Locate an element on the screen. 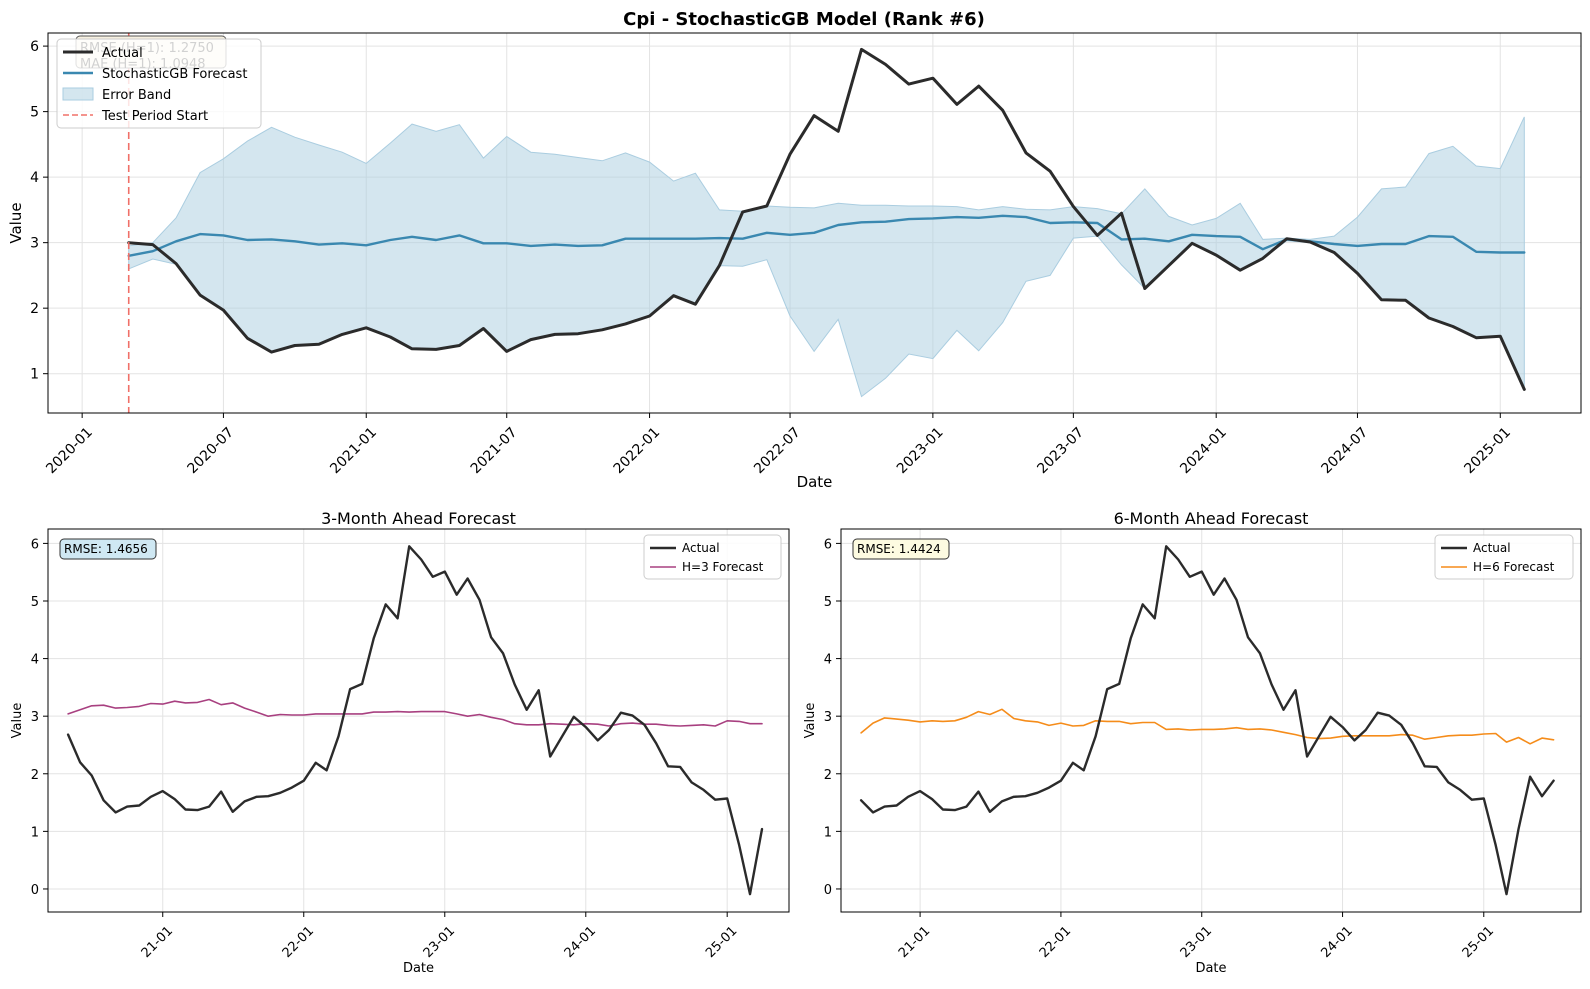 This screenshot has height=989, width=1590. legend-label: H=6 Forecast is located at coordinates (1514, 567).